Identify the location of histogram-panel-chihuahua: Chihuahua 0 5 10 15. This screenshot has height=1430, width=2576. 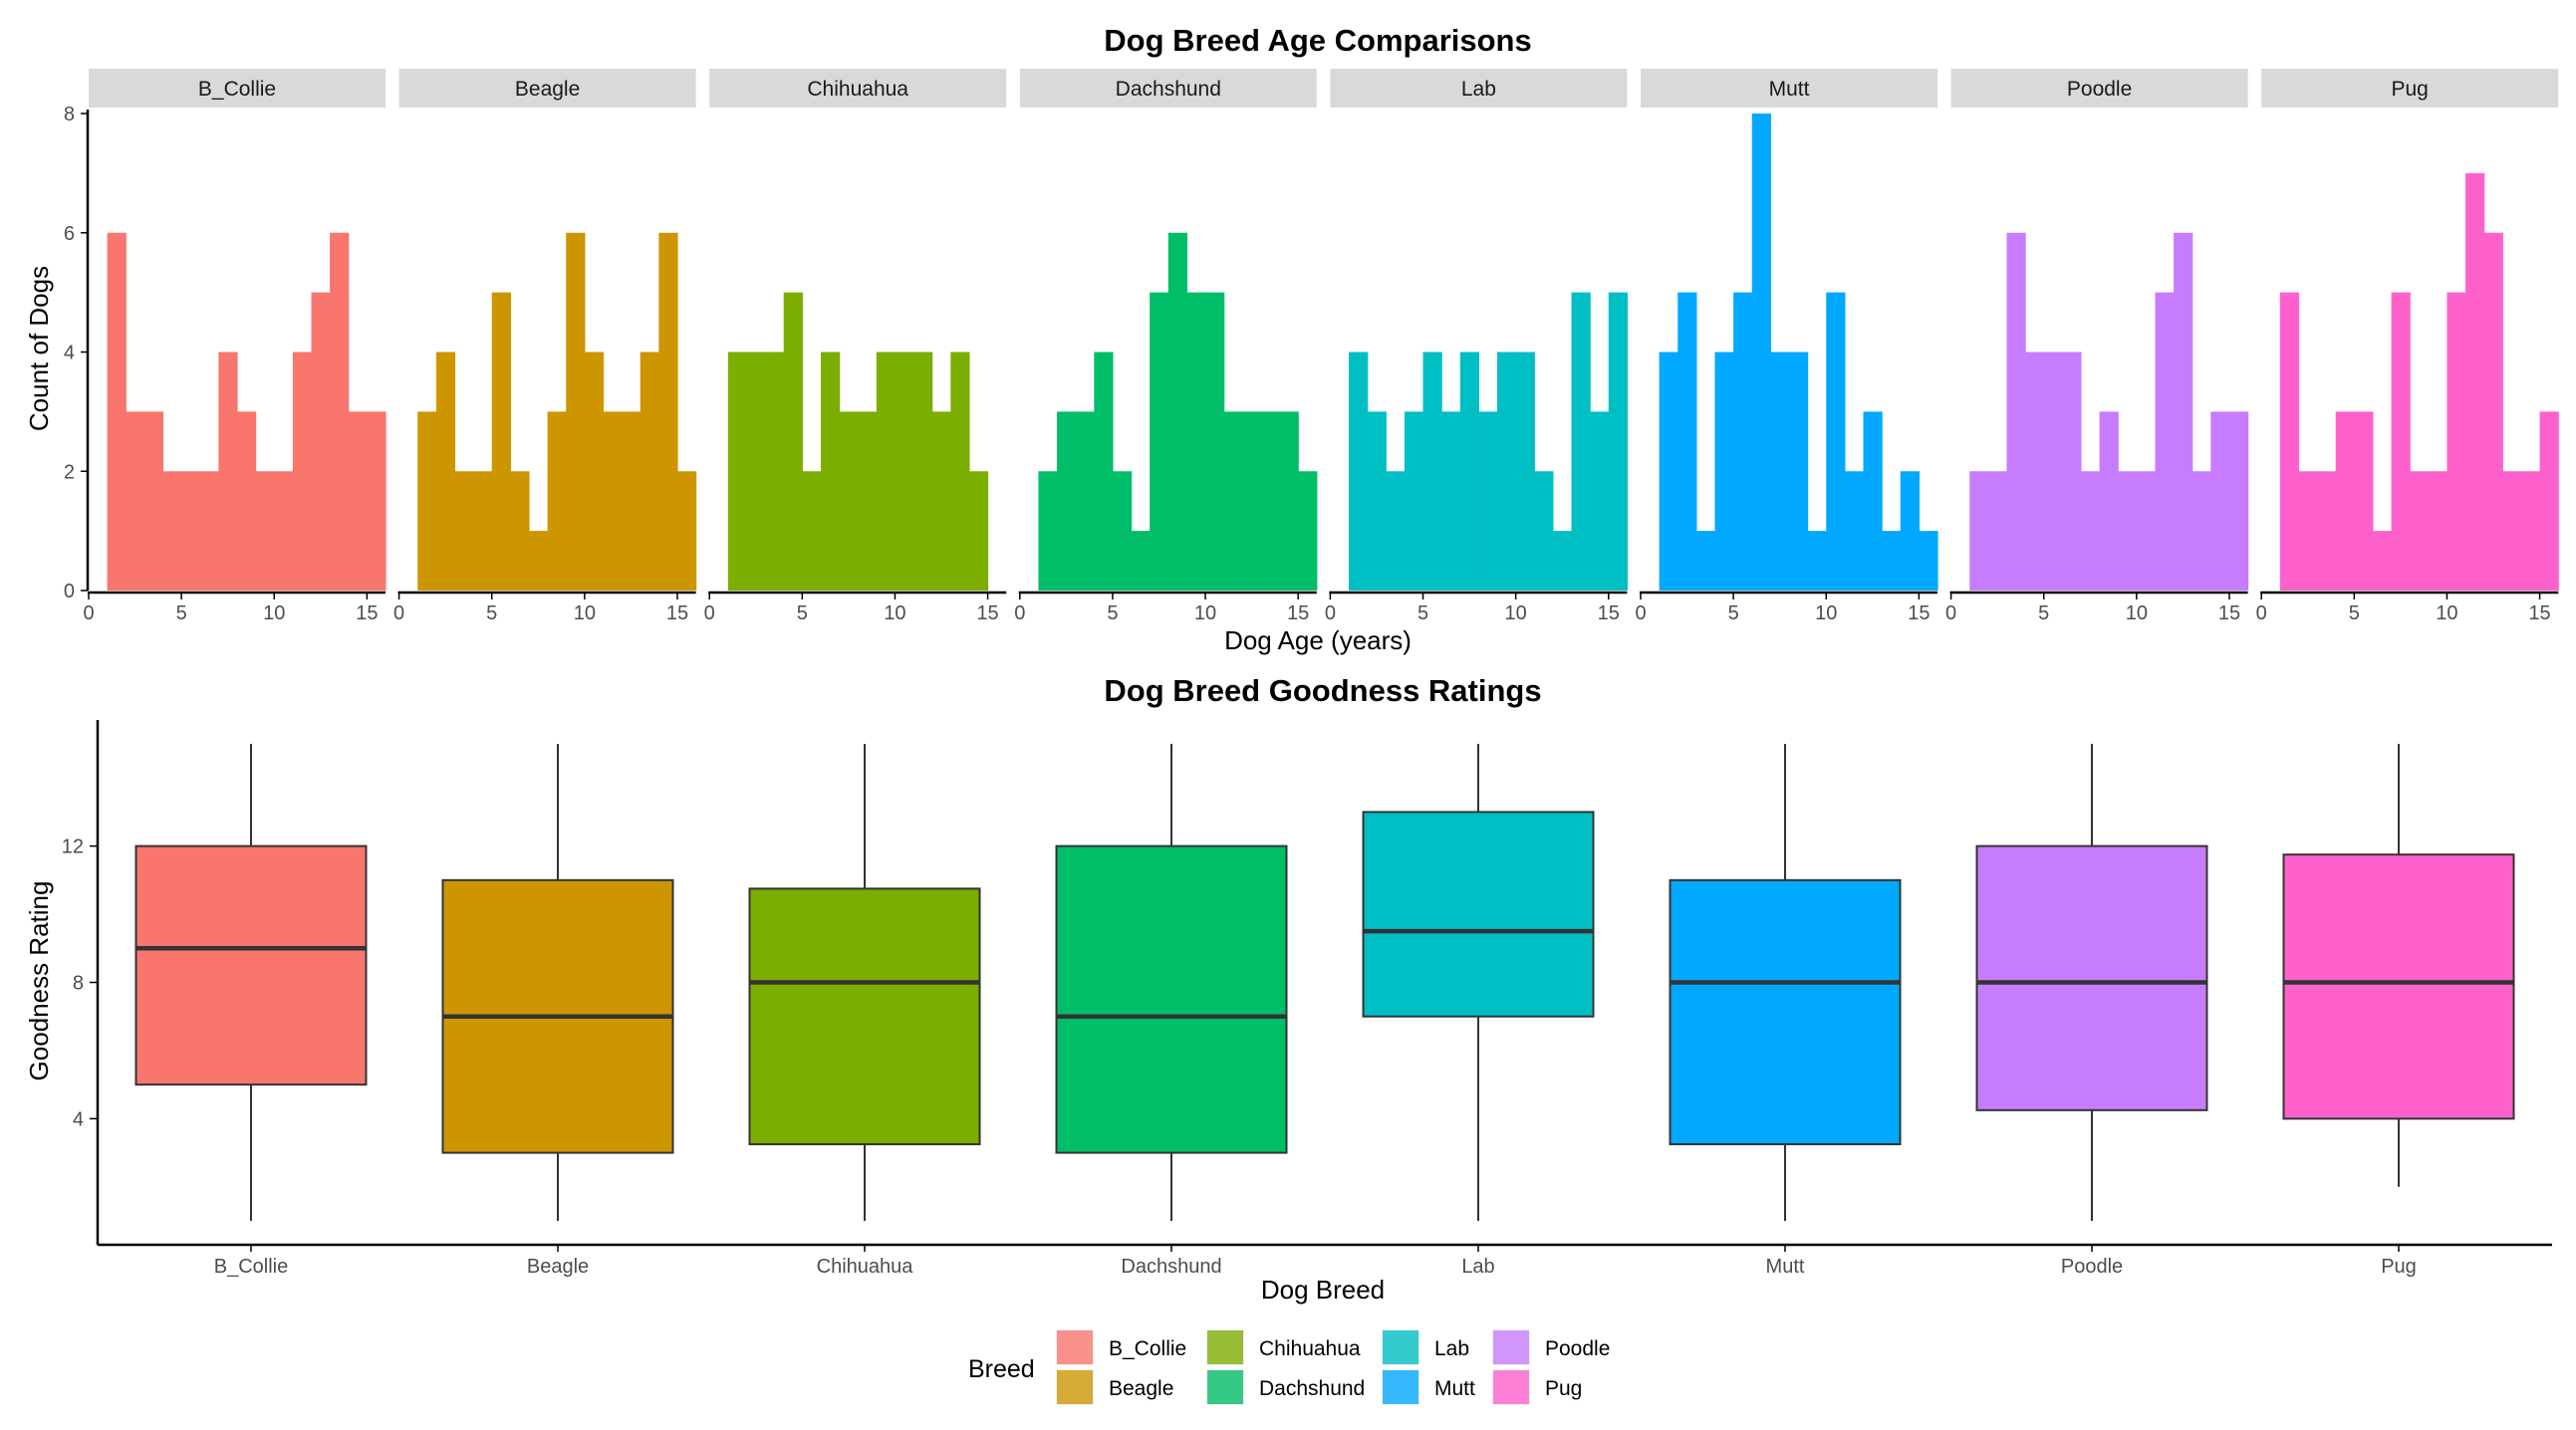
(855, 346).